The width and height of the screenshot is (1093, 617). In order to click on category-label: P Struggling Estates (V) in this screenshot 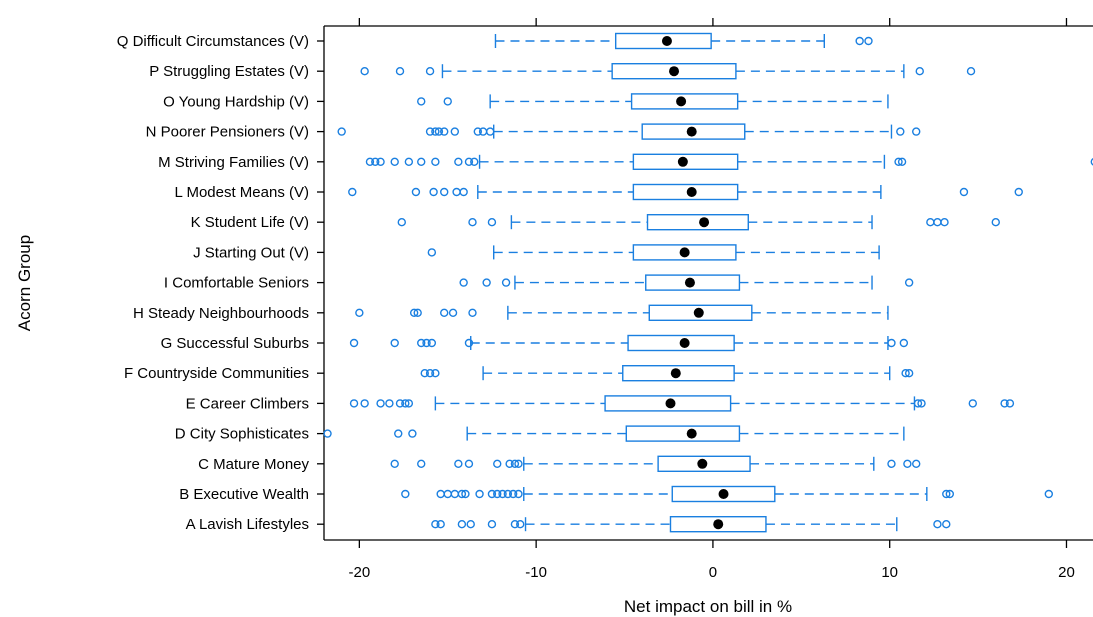, I will do `click(229, 71)`.